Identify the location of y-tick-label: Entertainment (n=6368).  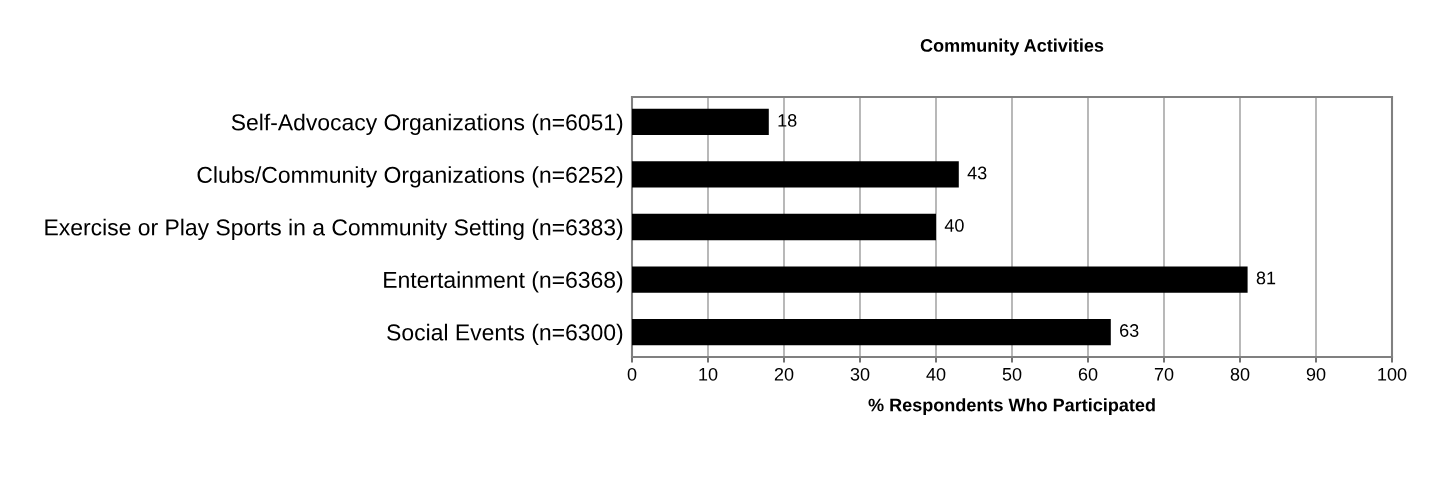
(503, 282).